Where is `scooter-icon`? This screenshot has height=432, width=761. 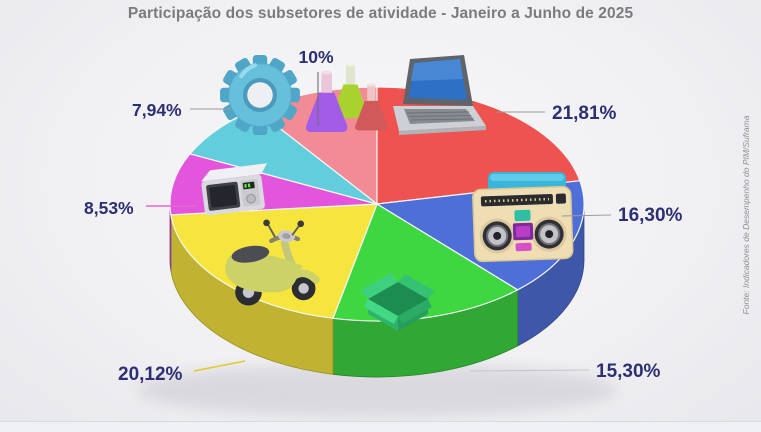 scooter-icon is located at coordinates (272, 262).